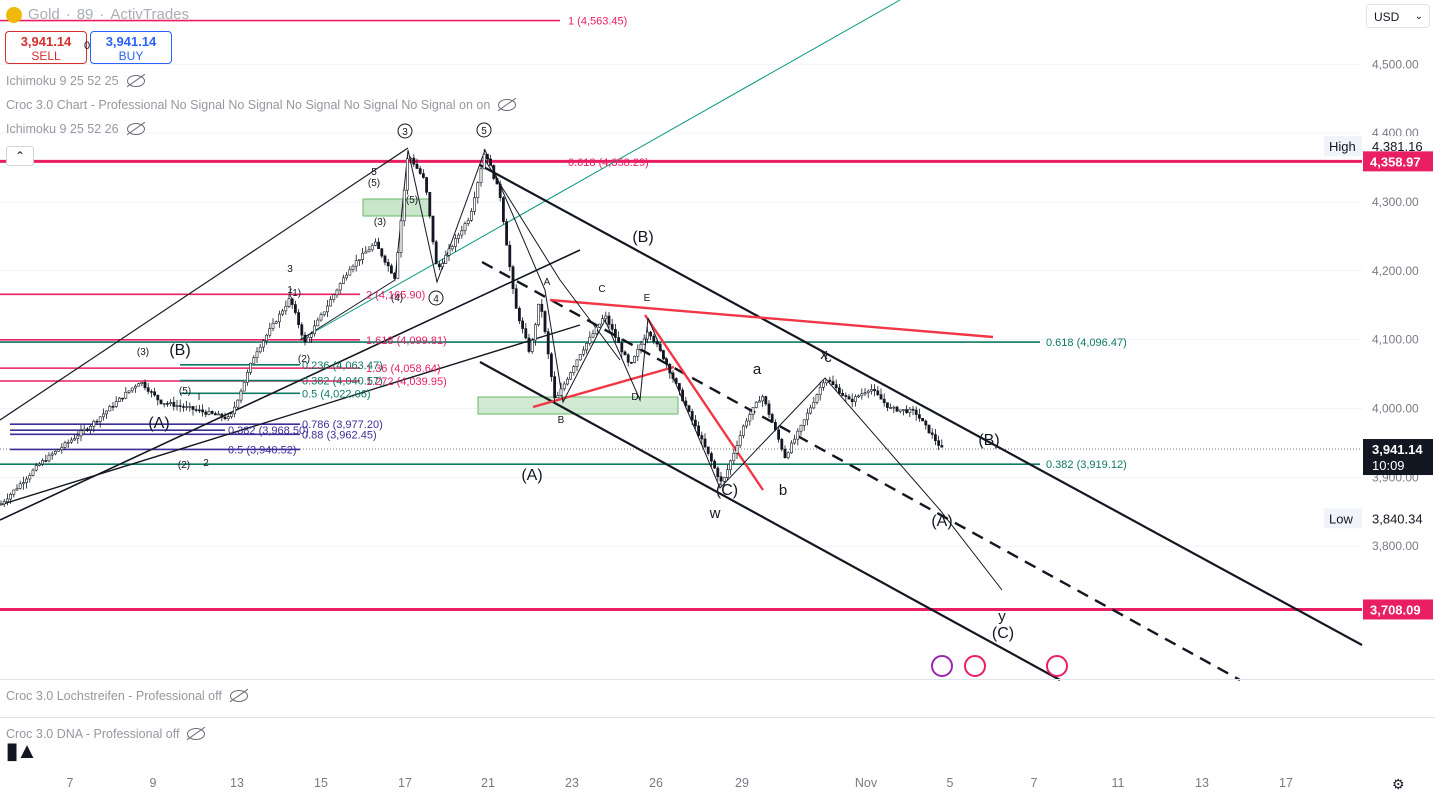 Image resolution: width=1435 pixels, height=800 pixels. What do you see at coordinates (1418, 16) in the screenshot?
I see `chevron-down-icon: ⌄` at bounding box center [1418, 16].